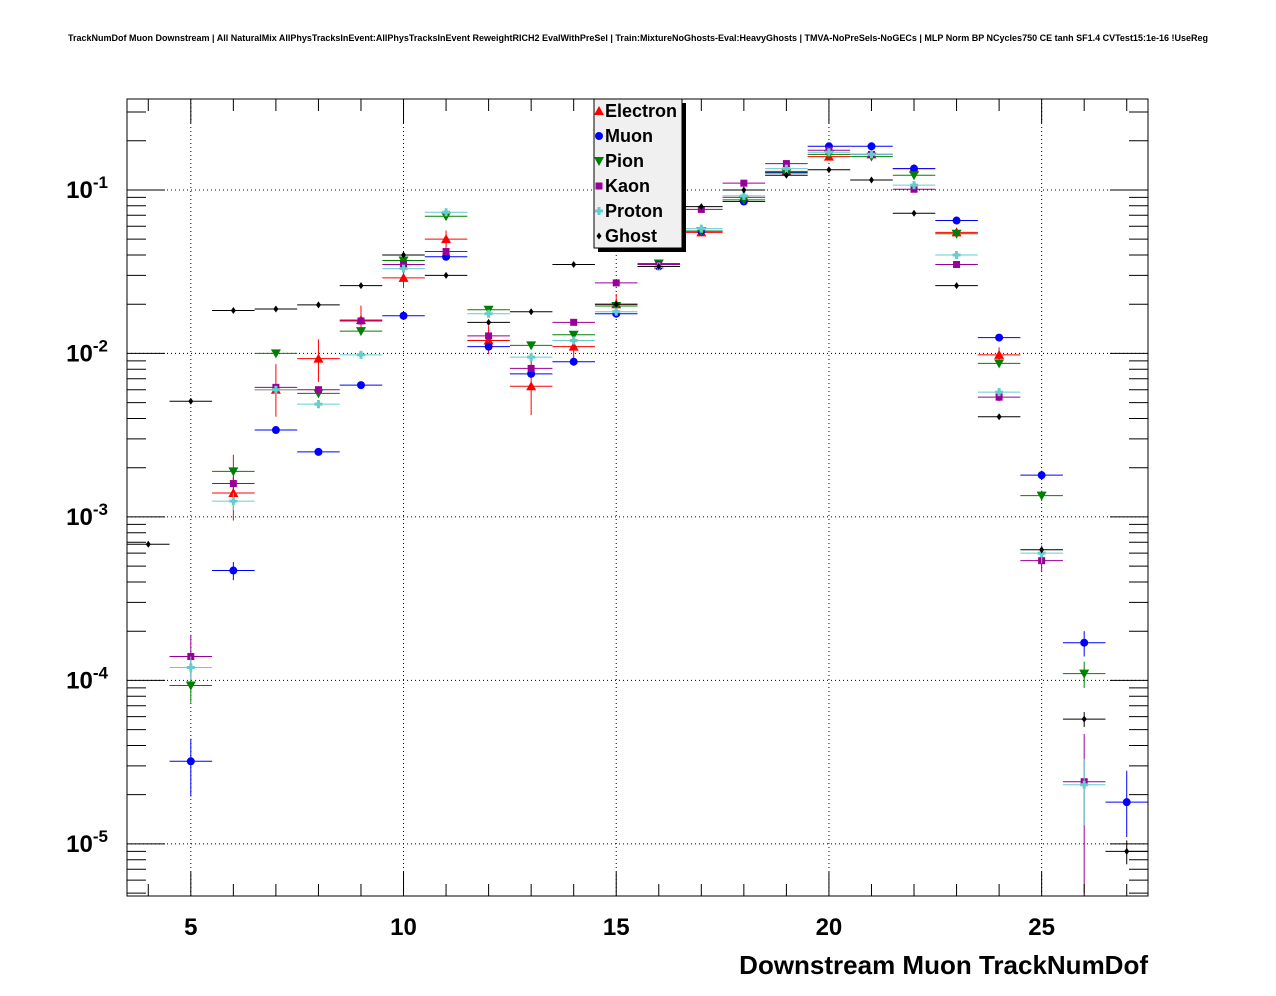 The height and width of the screenshot is (996, 1276). What do you see at coordinates (1041, 927) in the screenshot?
I see `x-tick-label: 25` at bounding box center [1041, 927].